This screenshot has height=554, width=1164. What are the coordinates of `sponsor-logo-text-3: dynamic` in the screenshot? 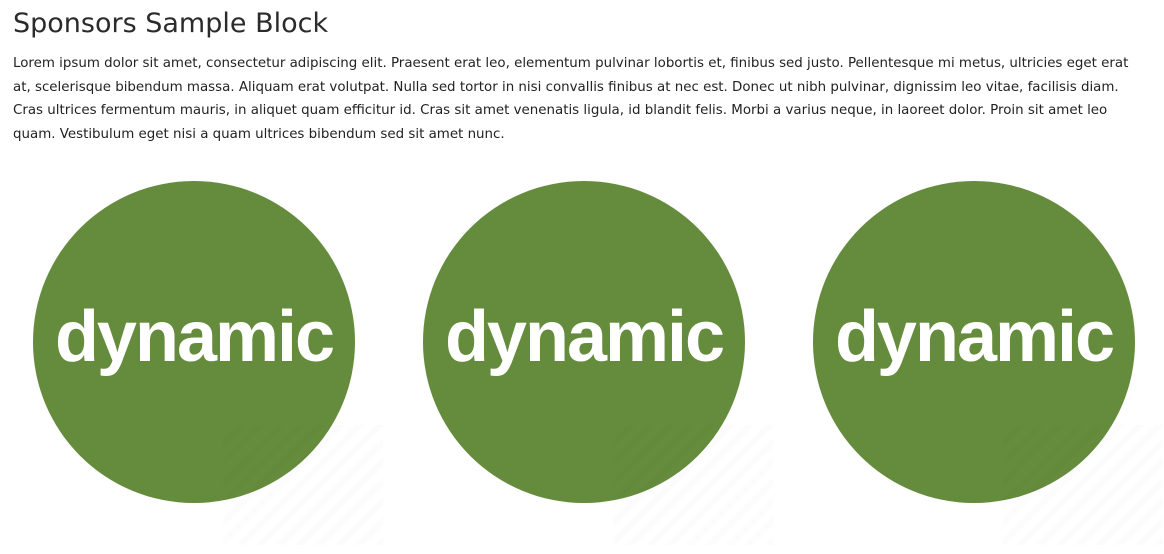 It's located at (974, 337).